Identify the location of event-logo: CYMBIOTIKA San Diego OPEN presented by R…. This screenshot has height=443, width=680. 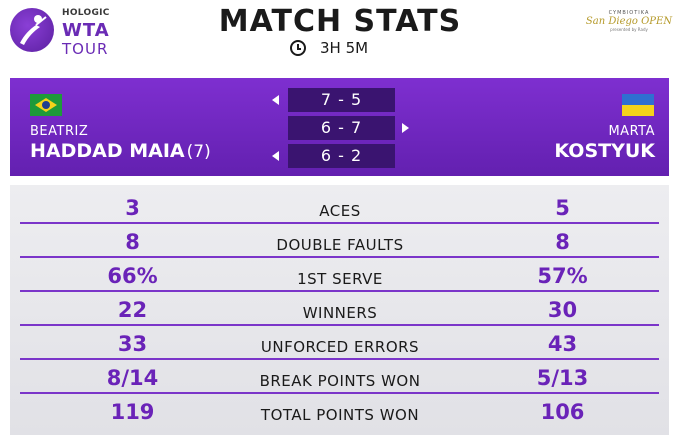
(629, 30).